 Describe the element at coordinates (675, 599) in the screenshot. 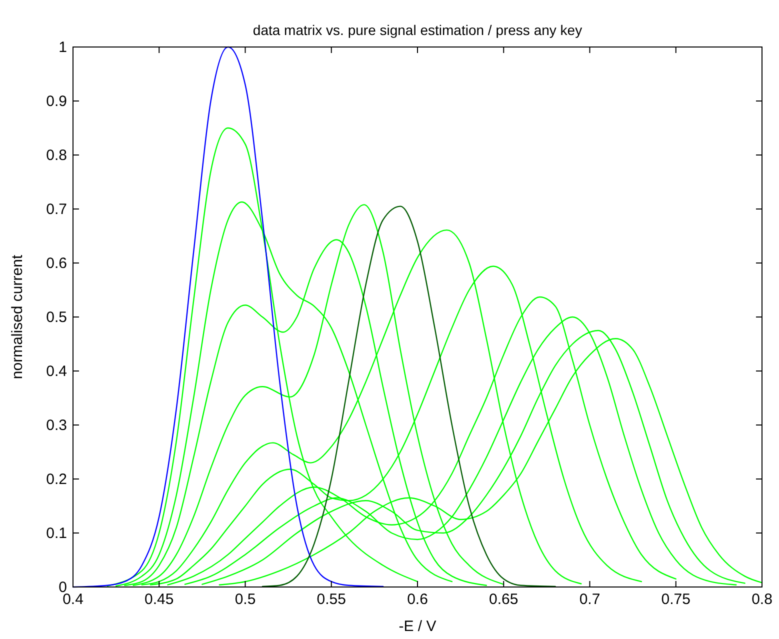

I see `x-tick-label: 0.75` at that location.